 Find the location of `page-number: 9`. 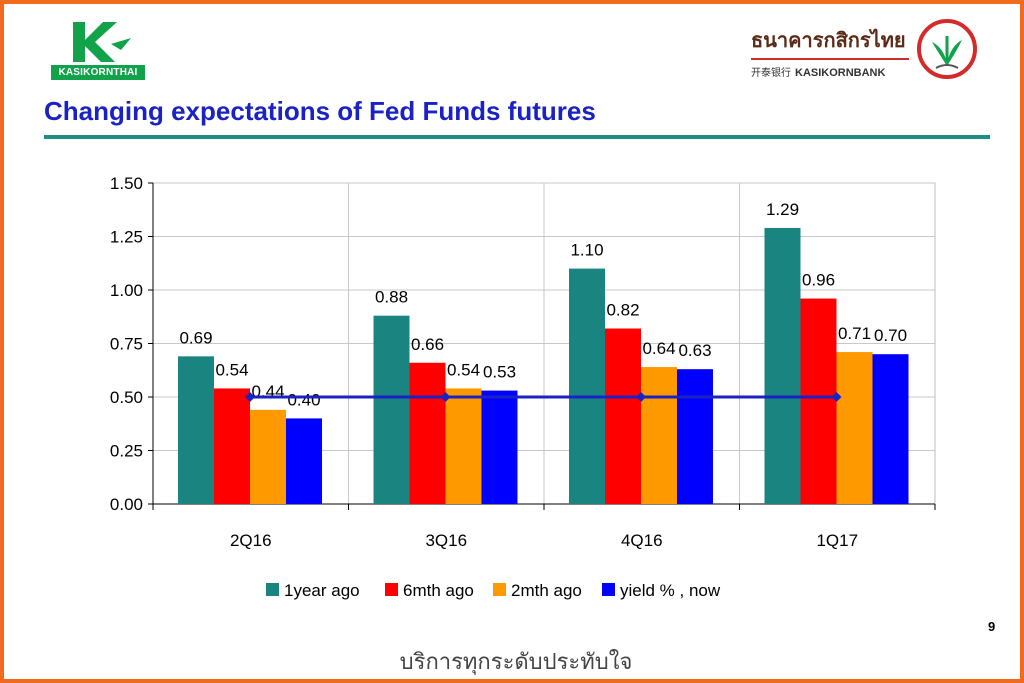

page-number: 9 is located at coordinates (992, 626).